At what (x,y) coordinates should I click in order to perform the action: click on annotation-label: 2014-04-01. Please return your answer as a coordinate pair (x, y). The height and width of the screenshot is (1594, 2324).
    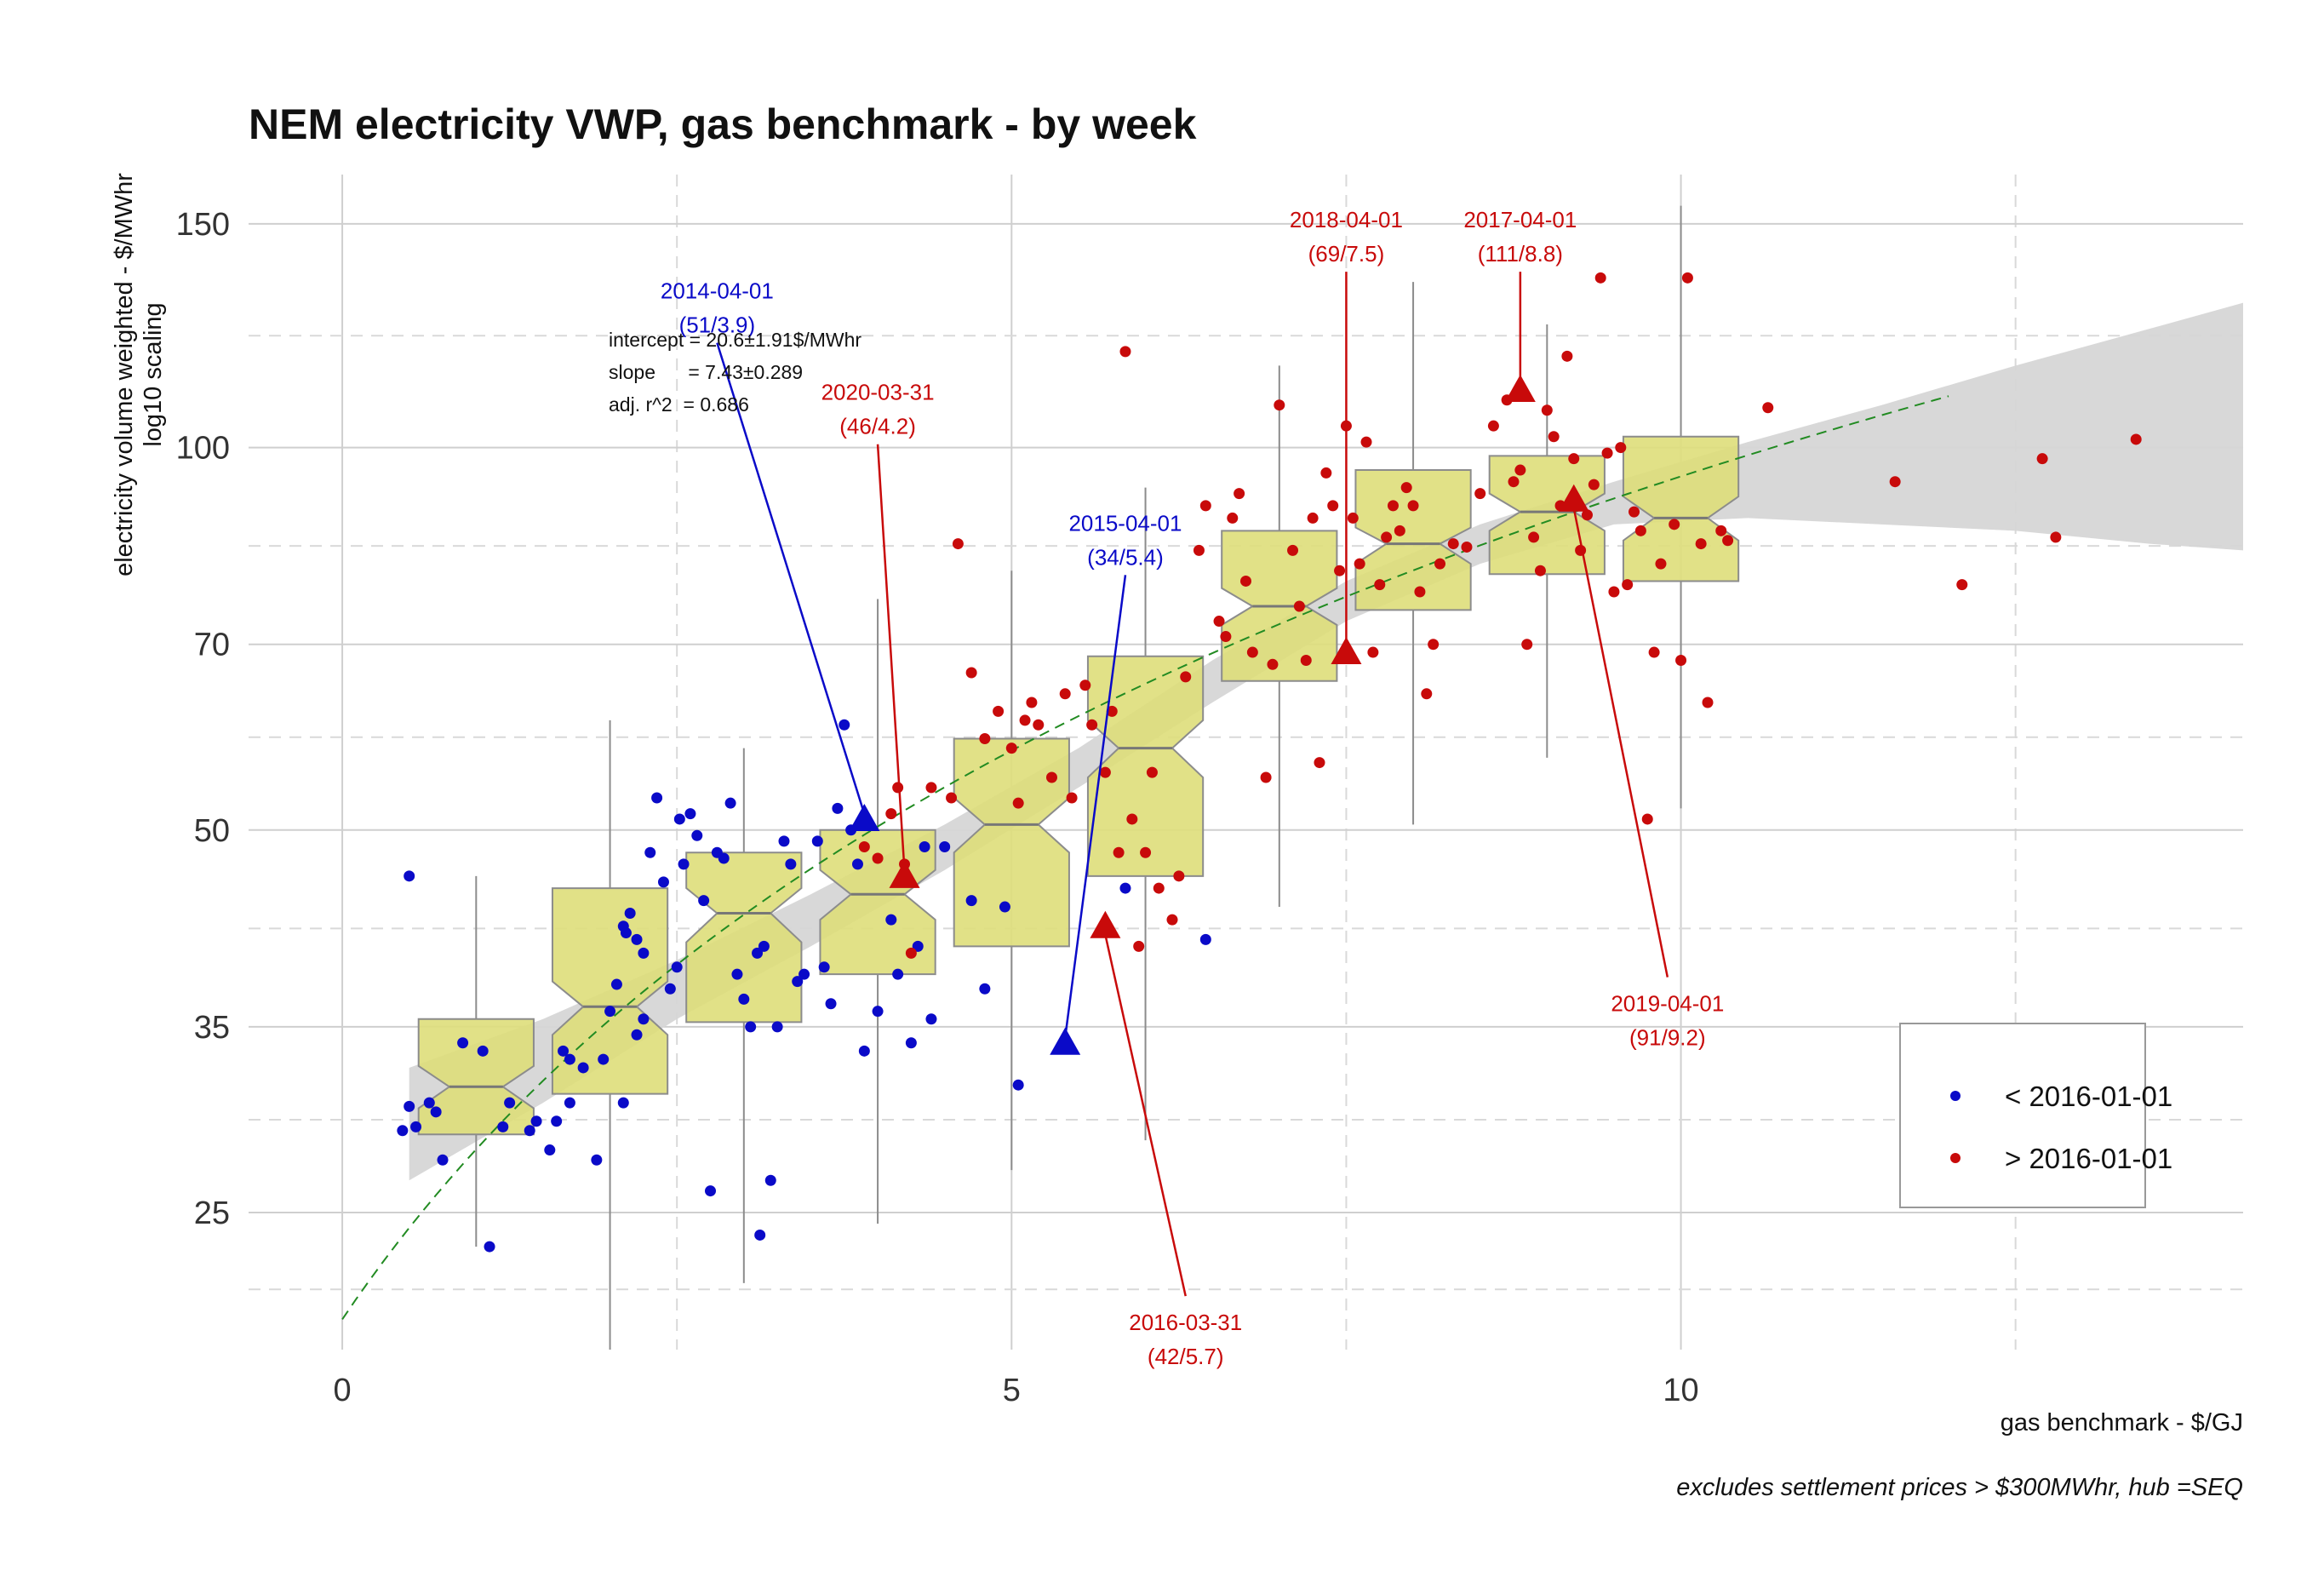
    Looking at the image, I should click on (717, 291).